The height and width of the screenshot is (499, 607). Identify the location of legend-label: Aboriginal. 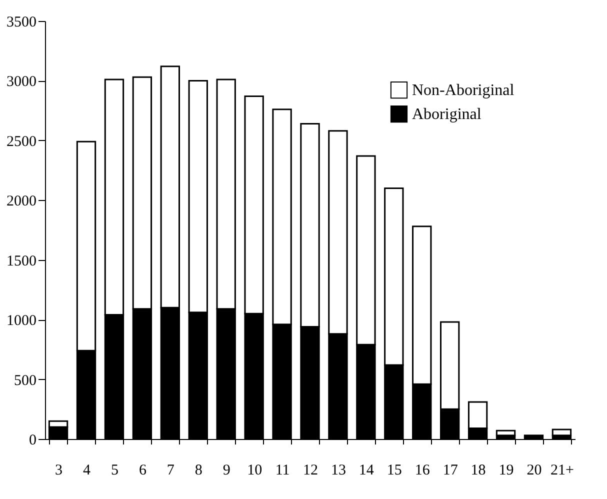
(447, 114).